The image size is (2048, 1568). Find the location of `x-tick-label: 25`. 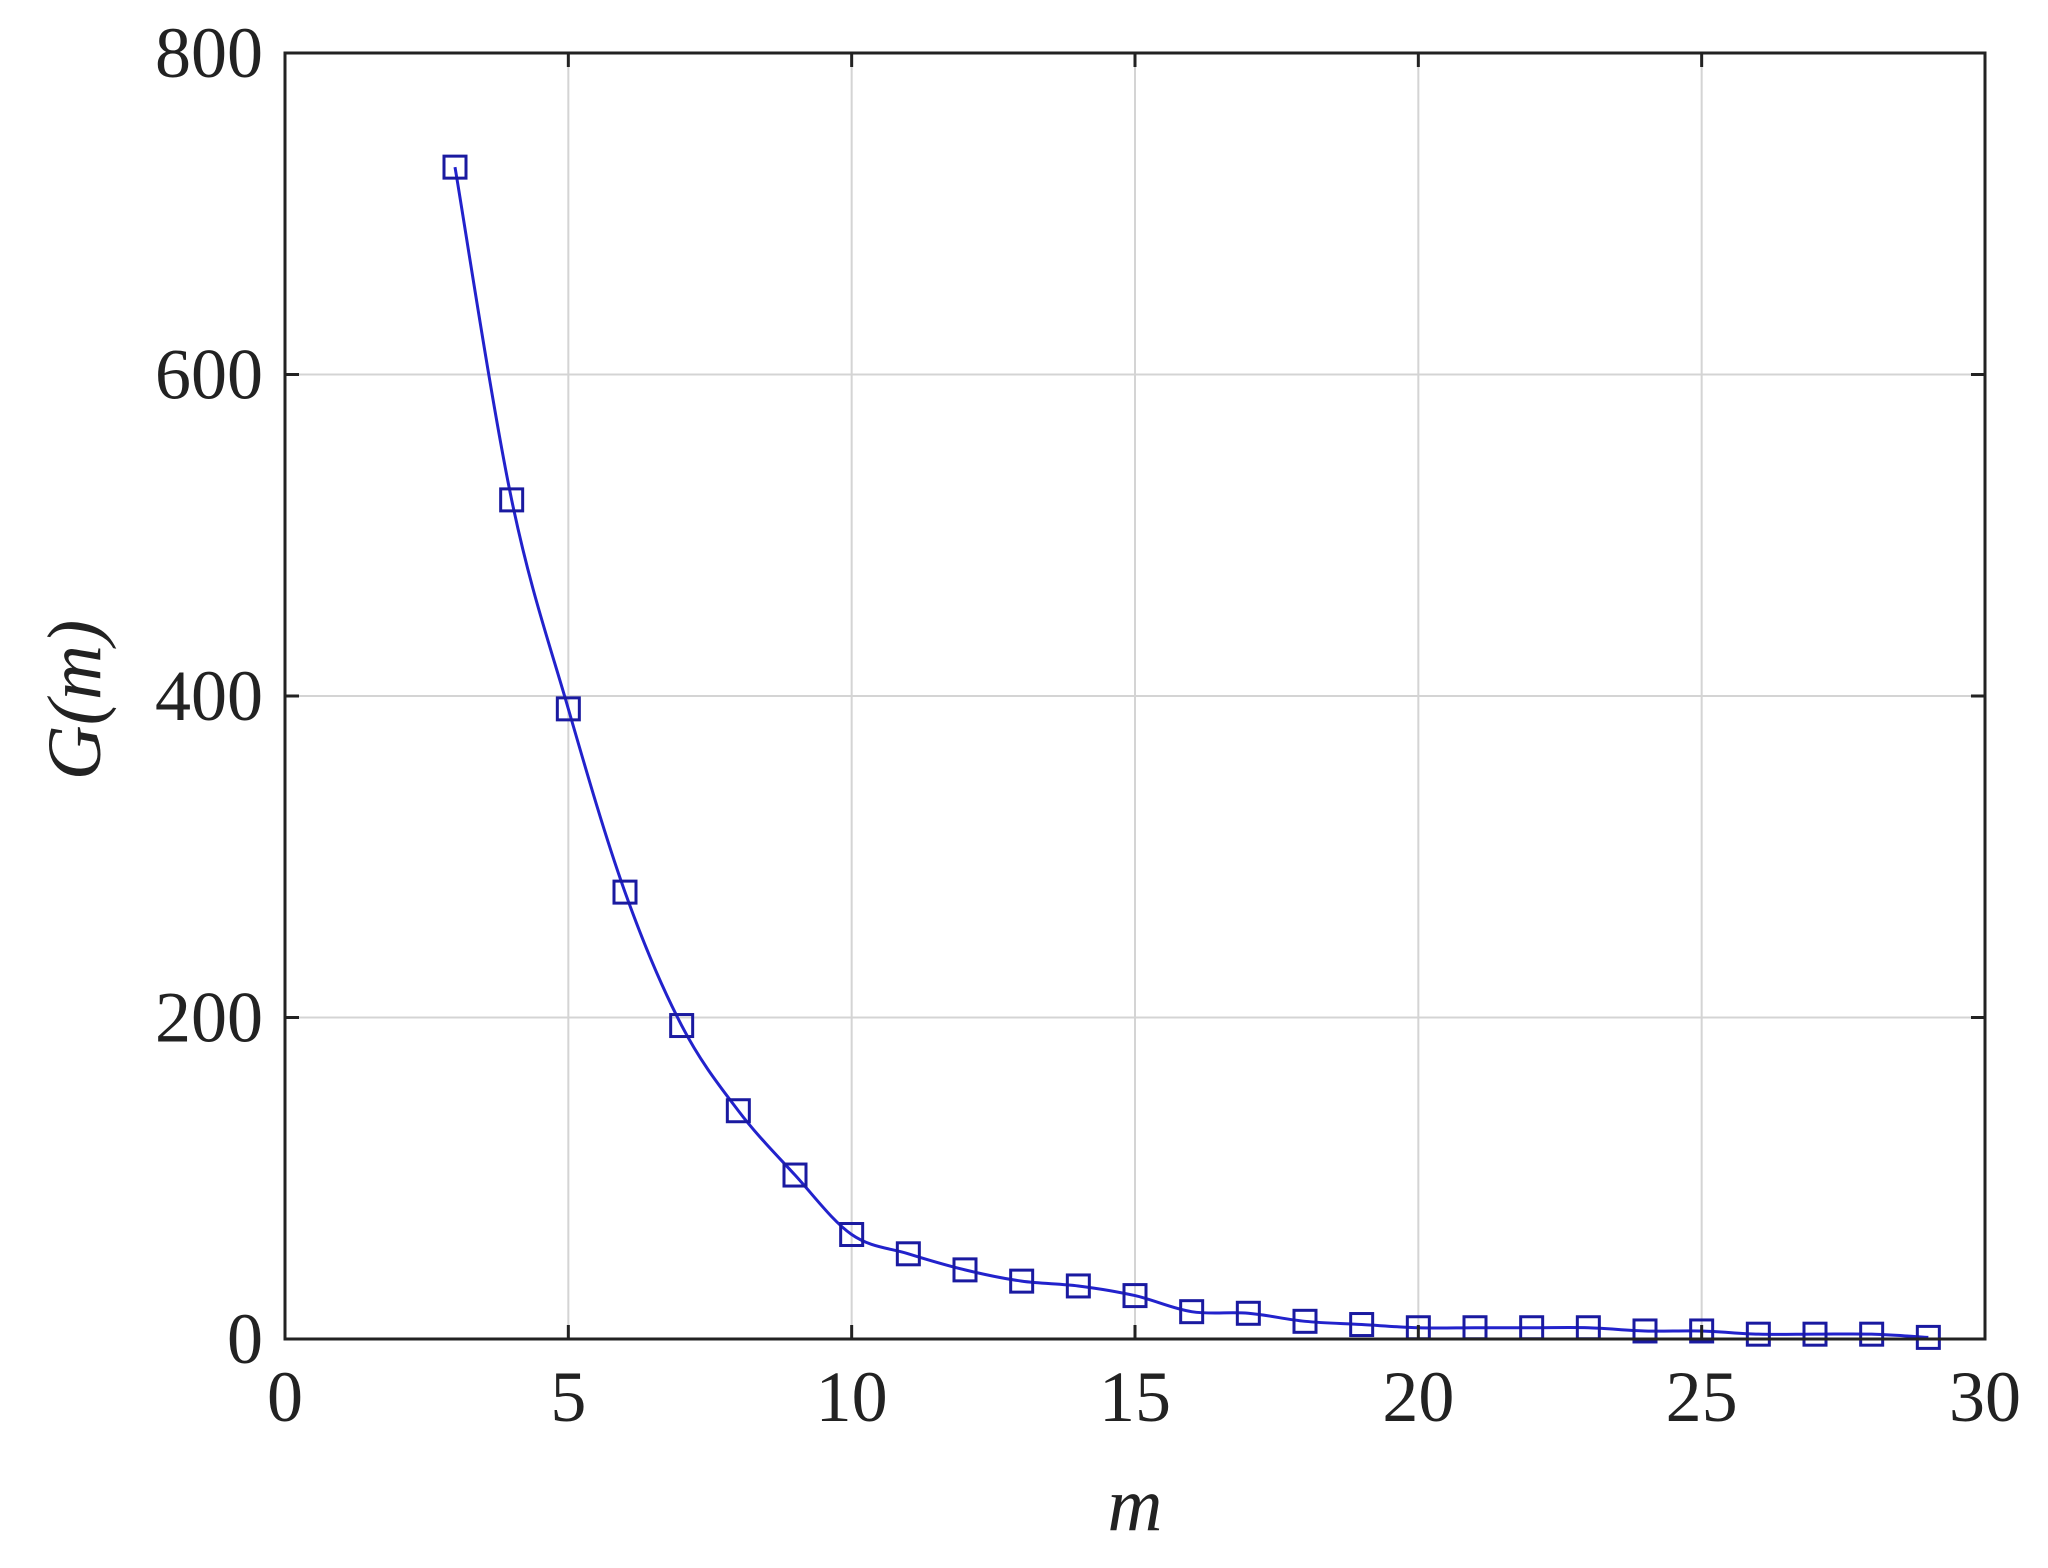

x-tick-label: 25 is located at coordinates (1702, 1397).